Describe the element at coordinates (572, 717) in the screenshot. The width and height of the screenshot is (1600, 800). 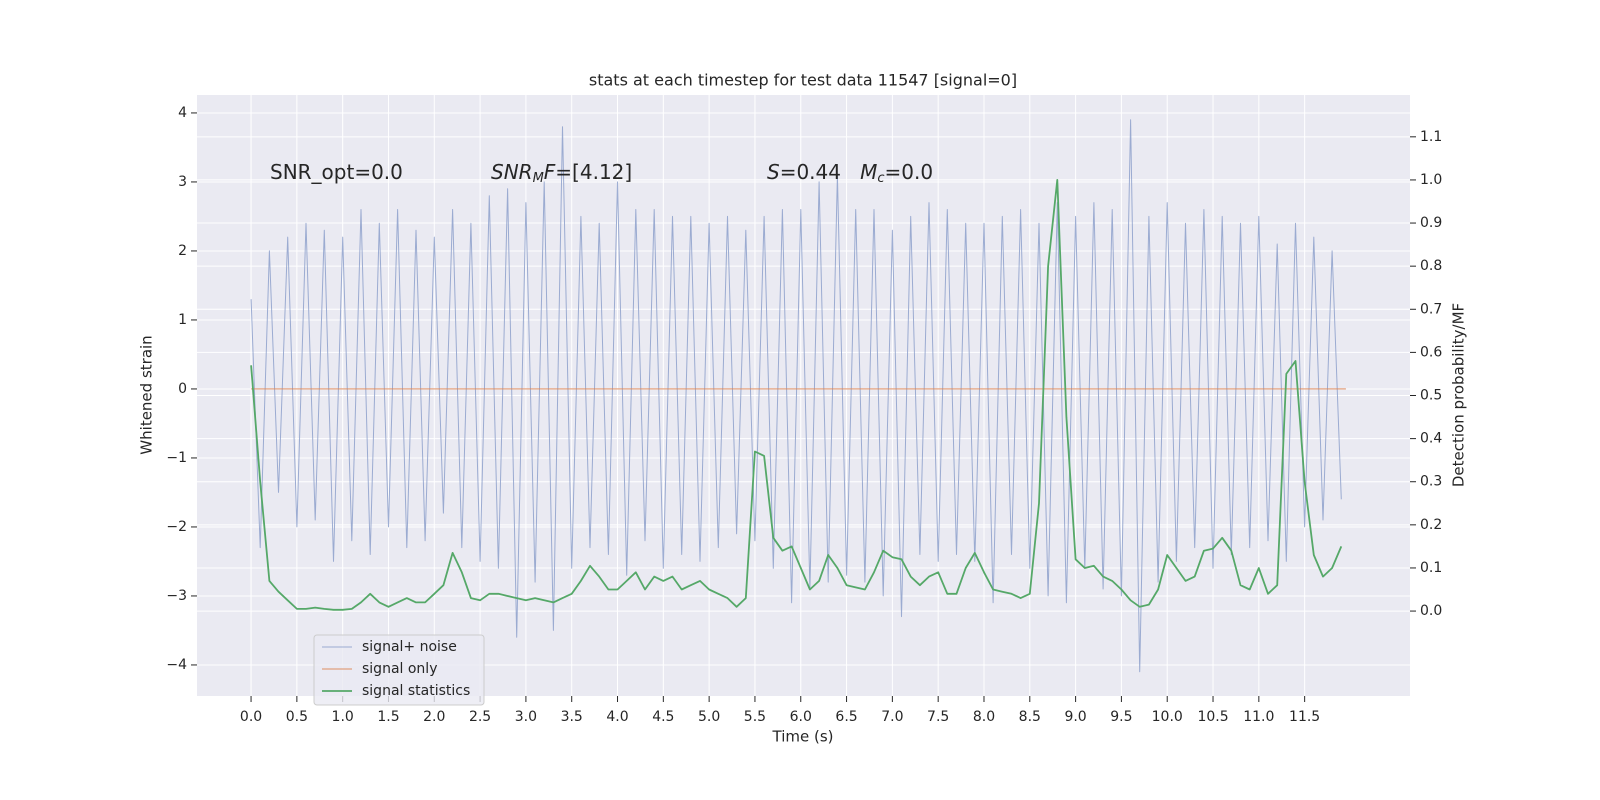
I see `x-tick-label: 3.5` at that location.